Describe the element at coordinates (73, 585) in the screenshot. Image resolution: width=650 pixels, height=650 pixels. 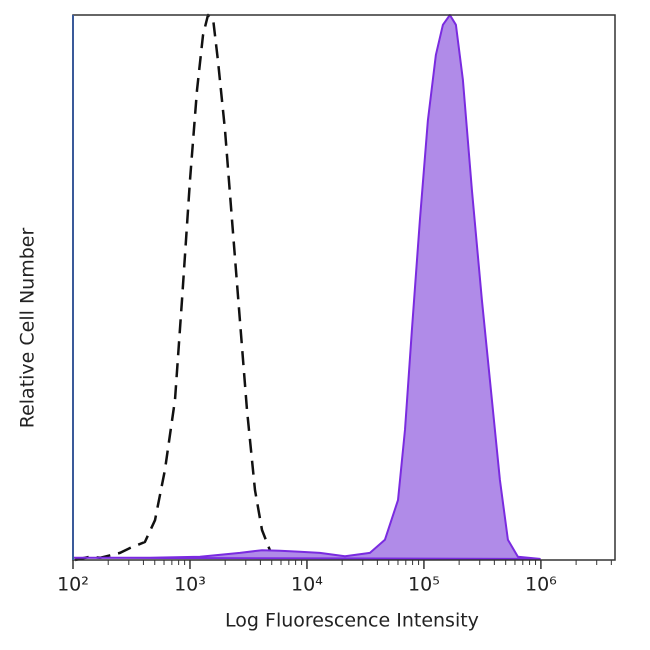
I see `x-tick-label: 10²` at that location.